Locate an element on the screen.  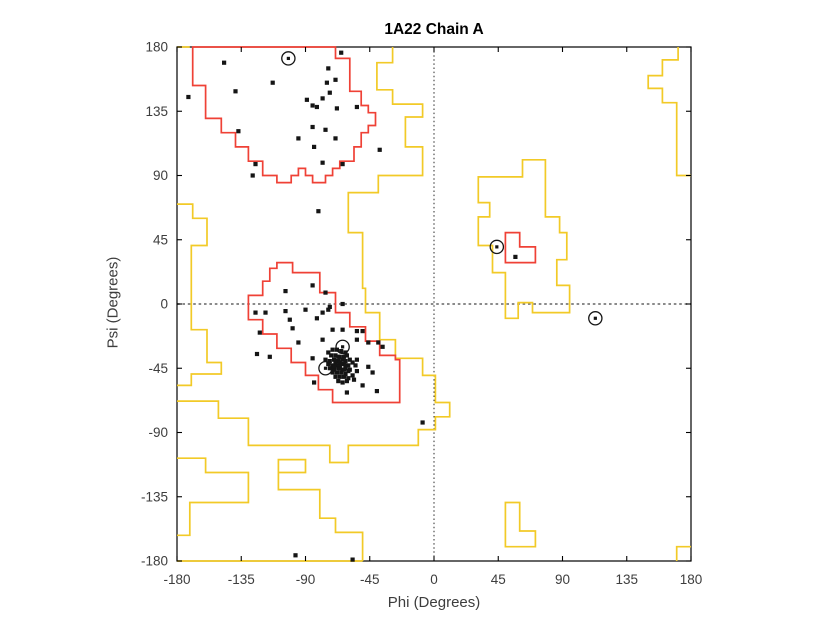
chart-title: 1A22 Chain A is located at coordinates (434, 29).